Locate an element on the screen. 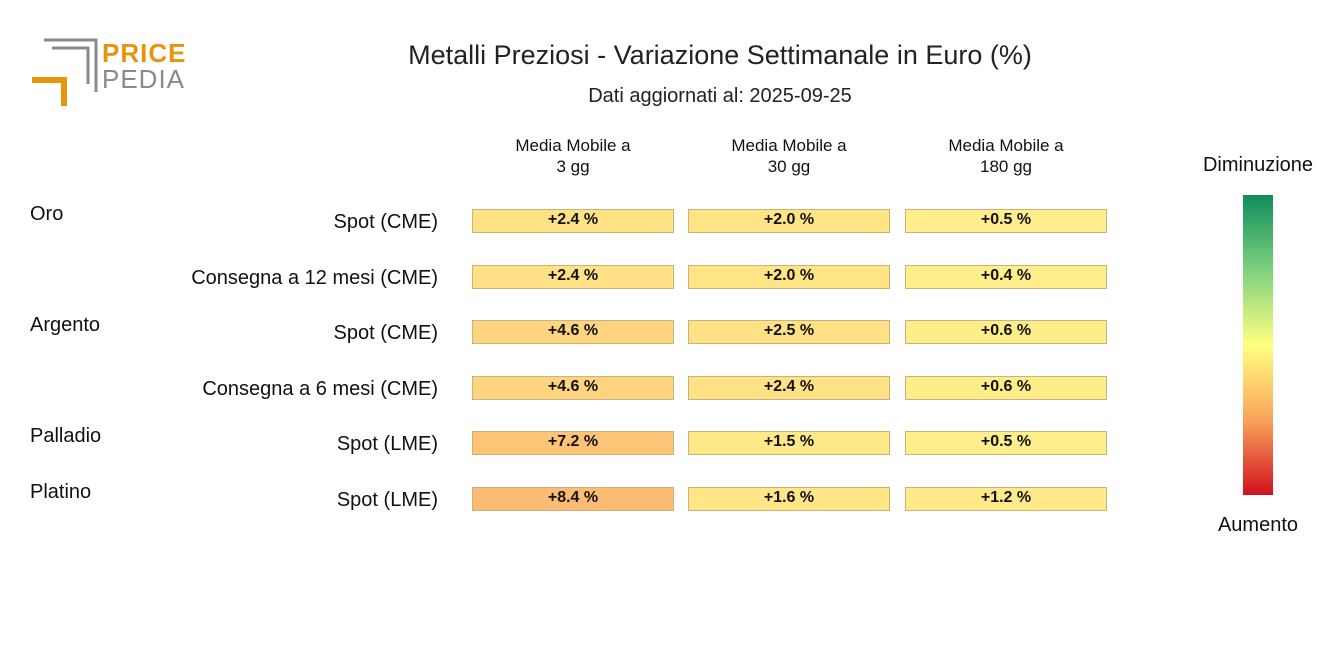 This screenshot has height=645, width=1320. logo-mark-icon is located at coordinates (65, 72).